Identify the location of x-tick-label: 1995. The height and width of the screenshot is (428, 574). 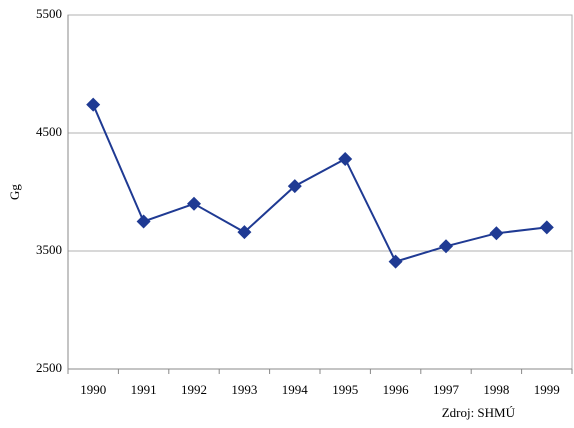
(345, 389).